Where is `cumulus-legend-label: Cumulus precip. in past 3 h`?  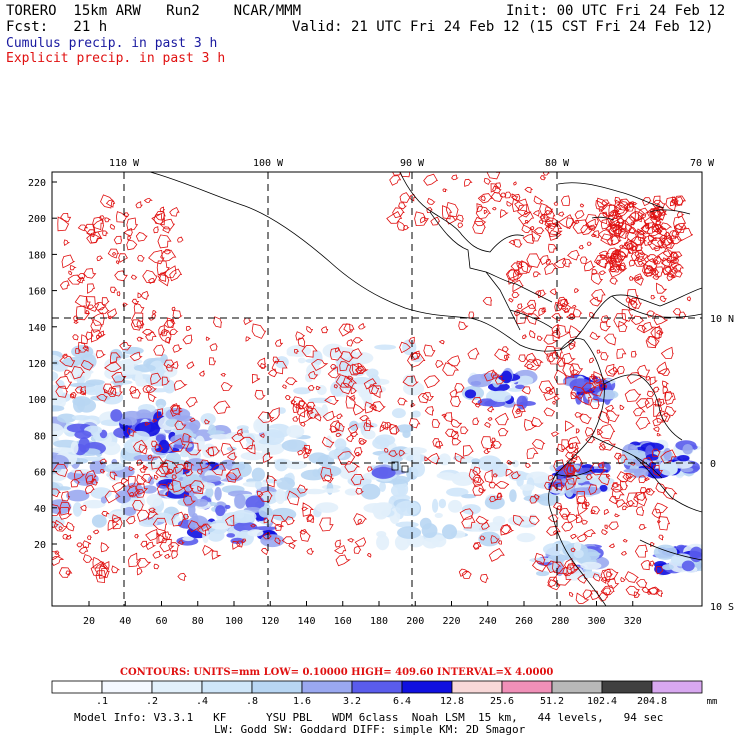
cumulus-legend-label: Cumulus precip. in past 3 h is located at coordinates (112, 43).